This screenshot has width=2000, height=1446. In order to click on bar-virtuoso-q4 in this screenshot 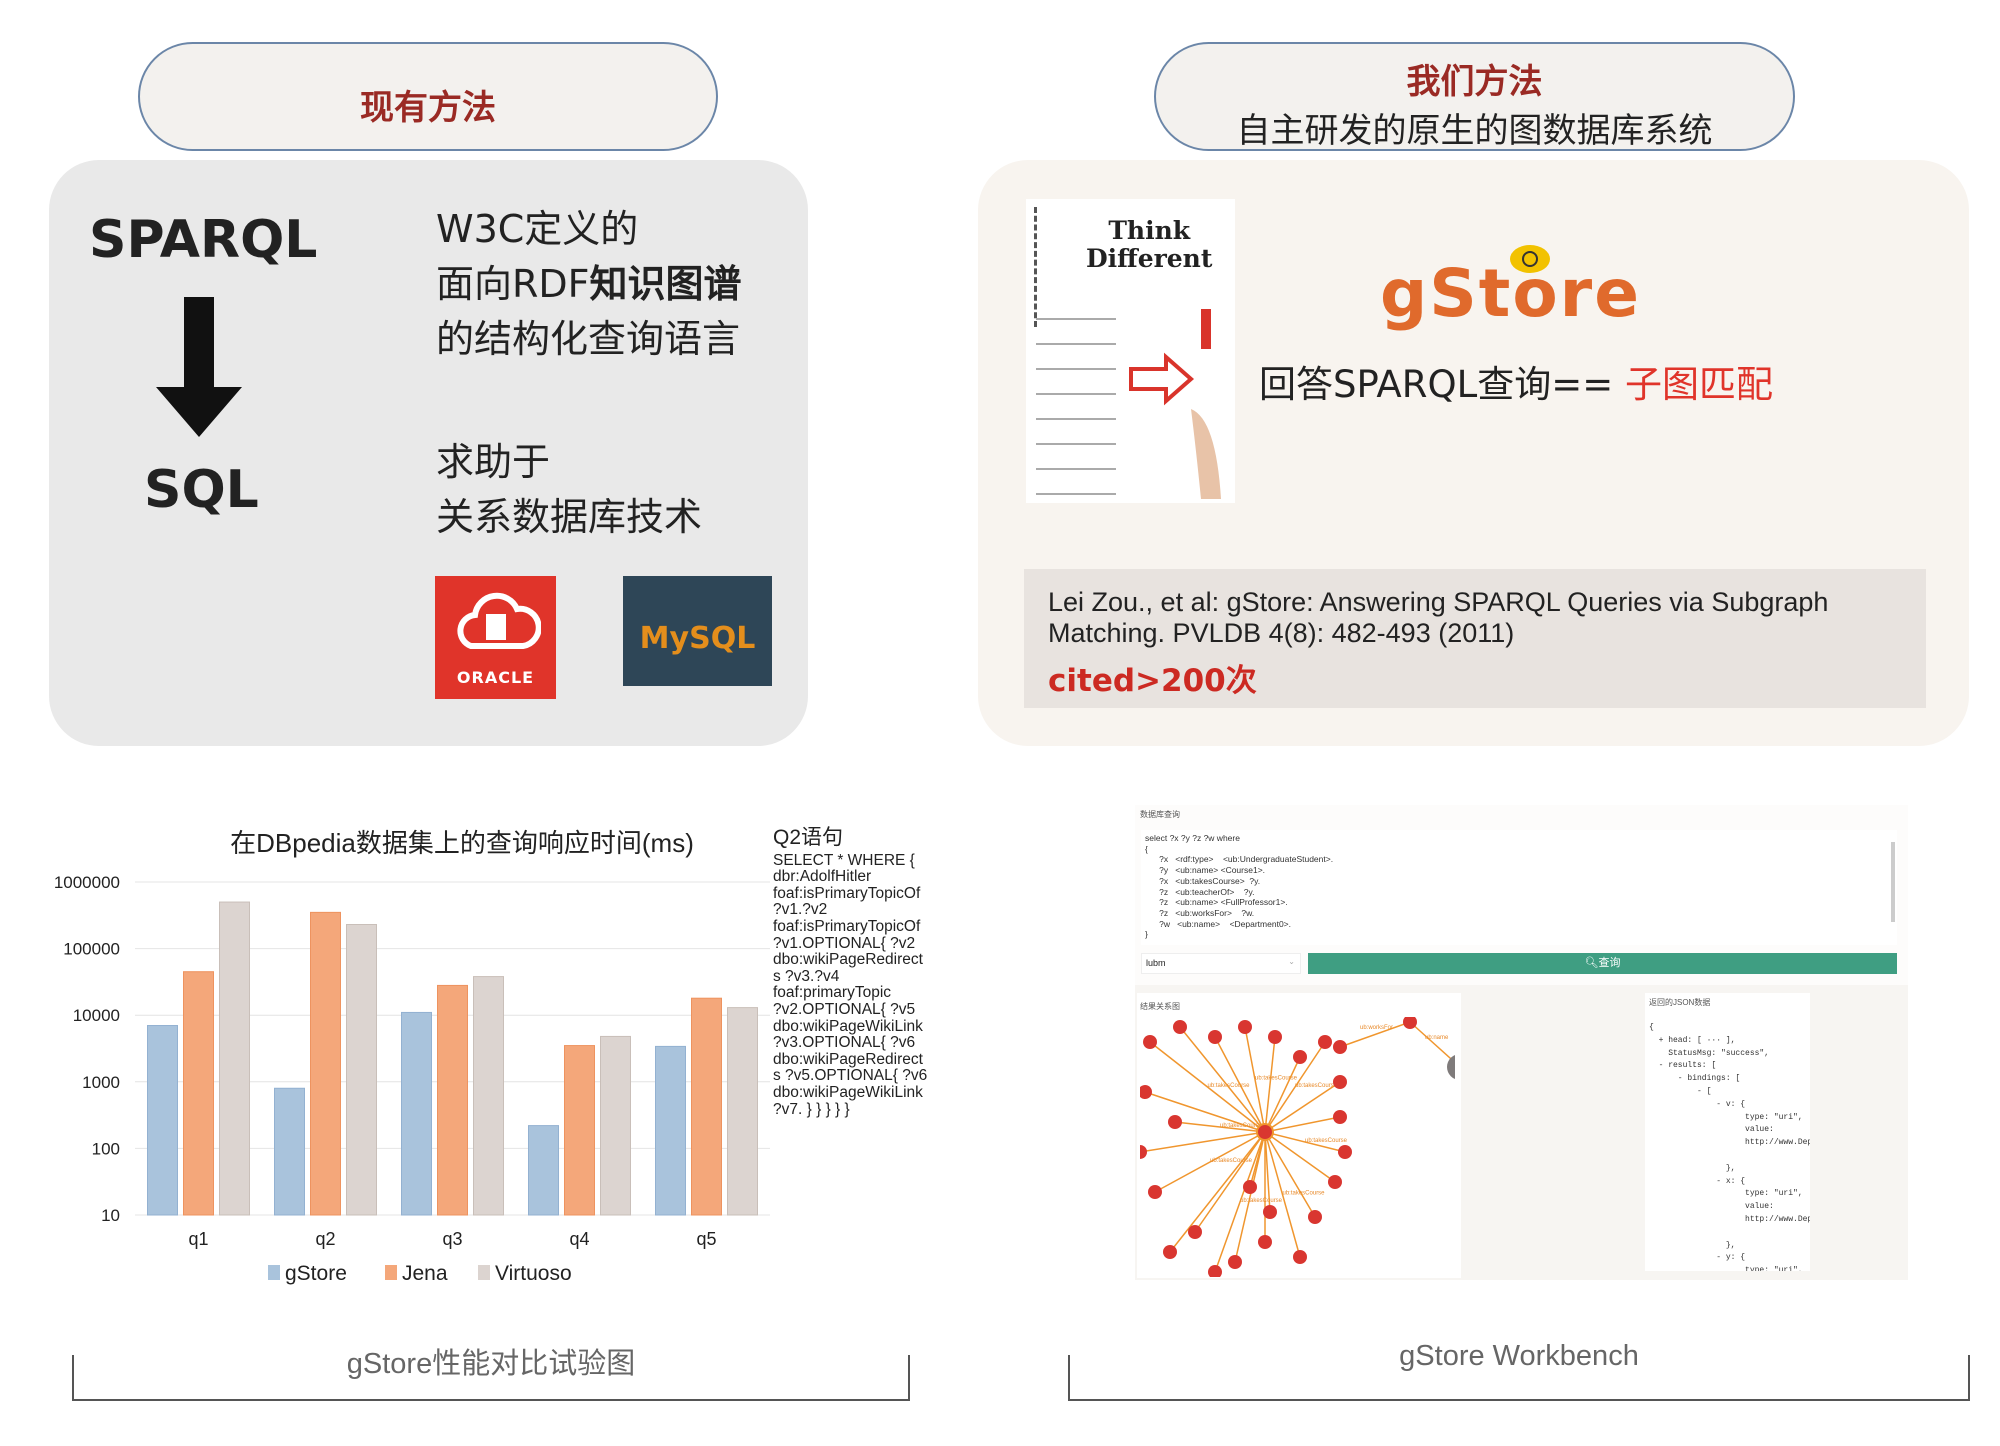, I will do `click(615, 1125)`.